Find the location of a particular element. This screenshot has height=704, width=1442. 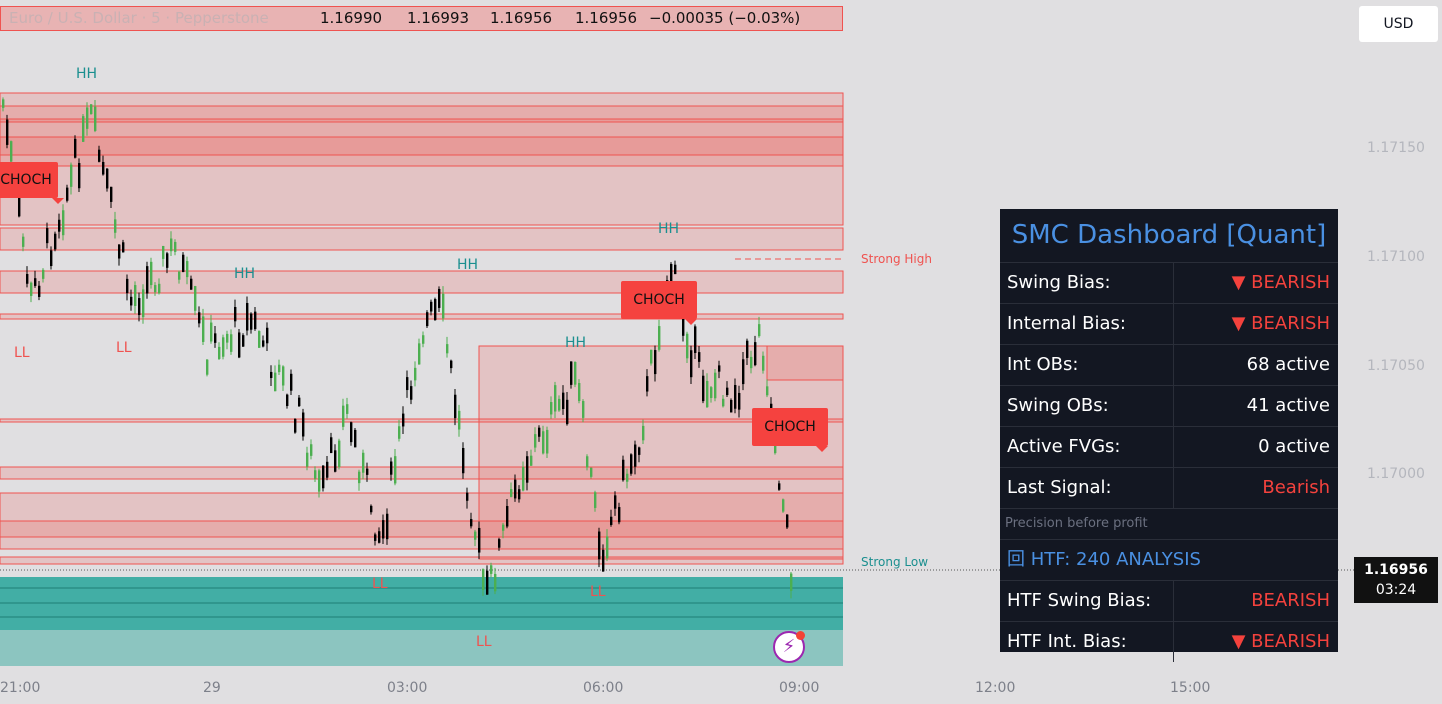

bar-countdown: 03:24 is located at coordinates (1396, 590).